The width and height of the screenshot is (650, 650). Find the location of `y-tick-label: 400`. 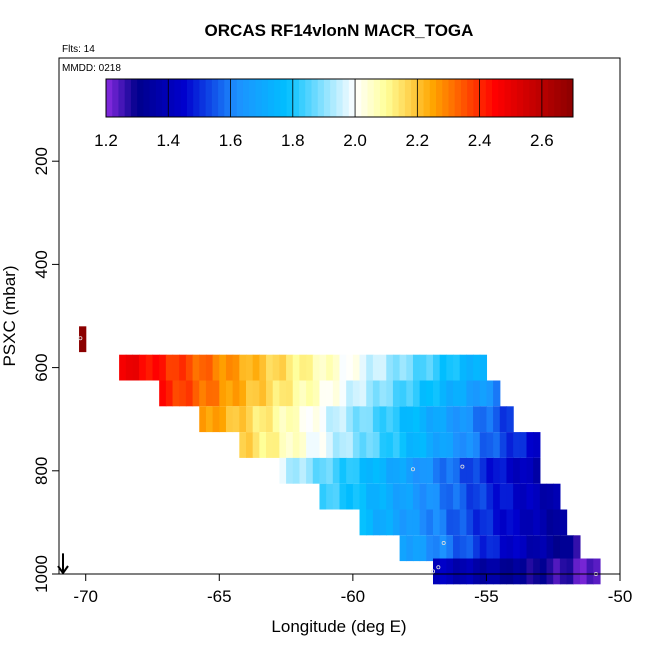

y-tick-label: 400 is located at coordinates (41, 264).